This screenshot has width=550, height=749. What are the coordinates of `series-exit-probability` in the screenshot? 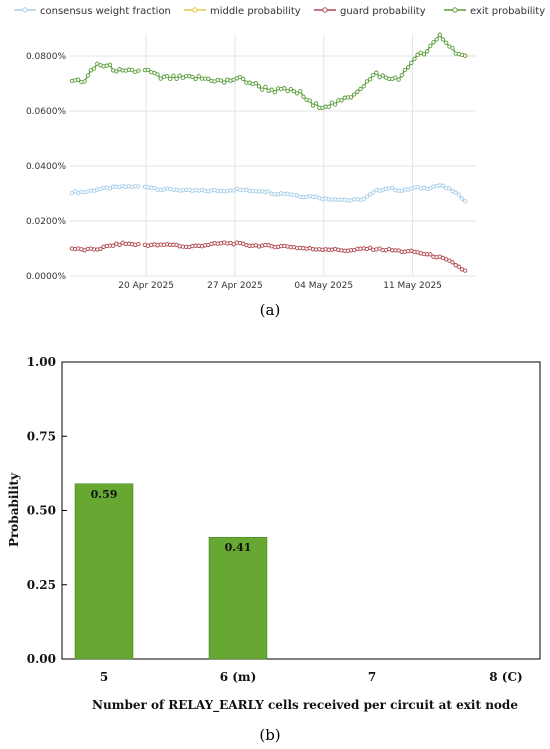 It's located at (268, 71).